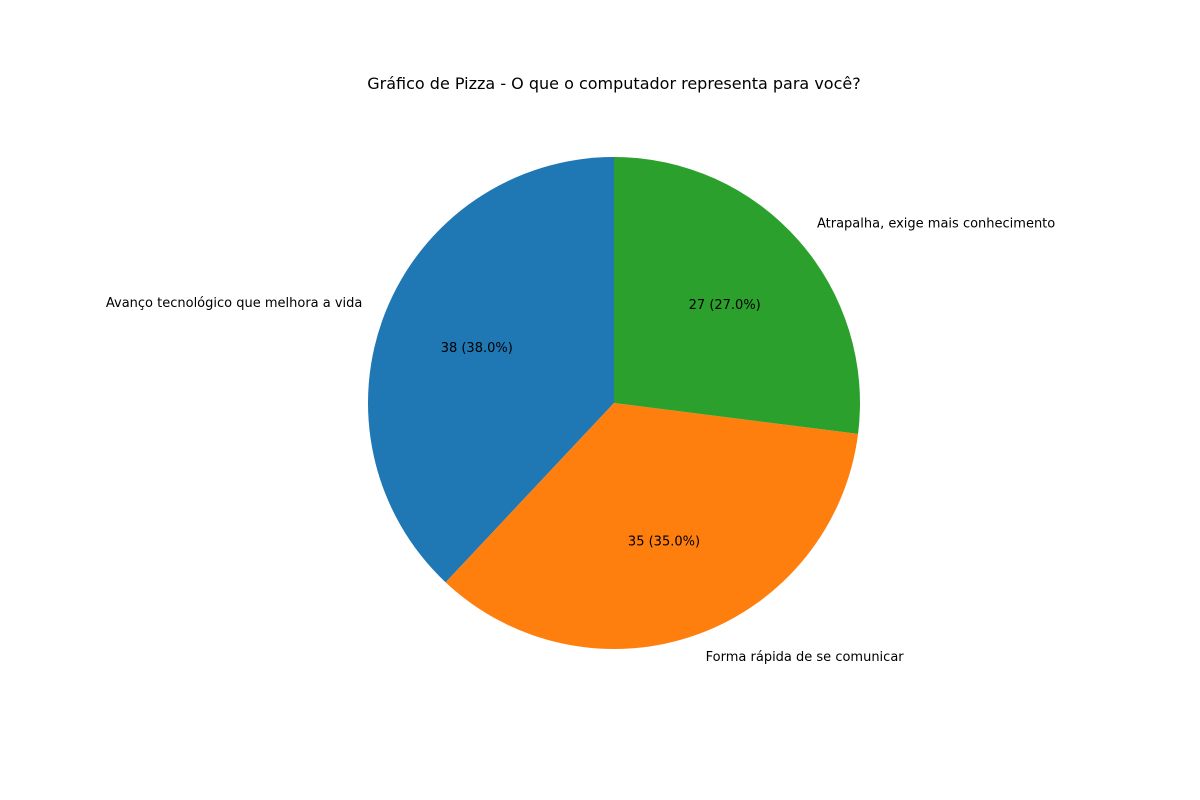 Image resolution: width=1200 pixels, height=800 pixels. I want to click on pie-value-label: 27 (27.0%), so click(725, 305).